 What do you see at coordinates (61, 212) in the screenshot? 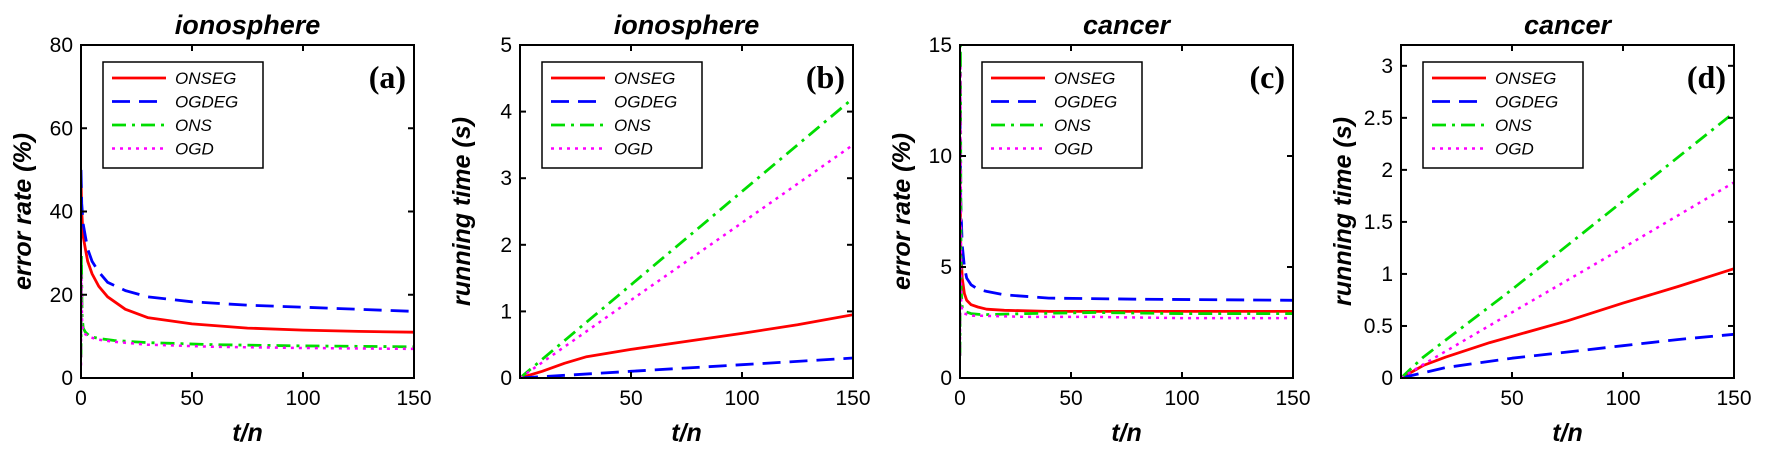
I see `y-tick-label: 40` at bounding box center [61, 212].